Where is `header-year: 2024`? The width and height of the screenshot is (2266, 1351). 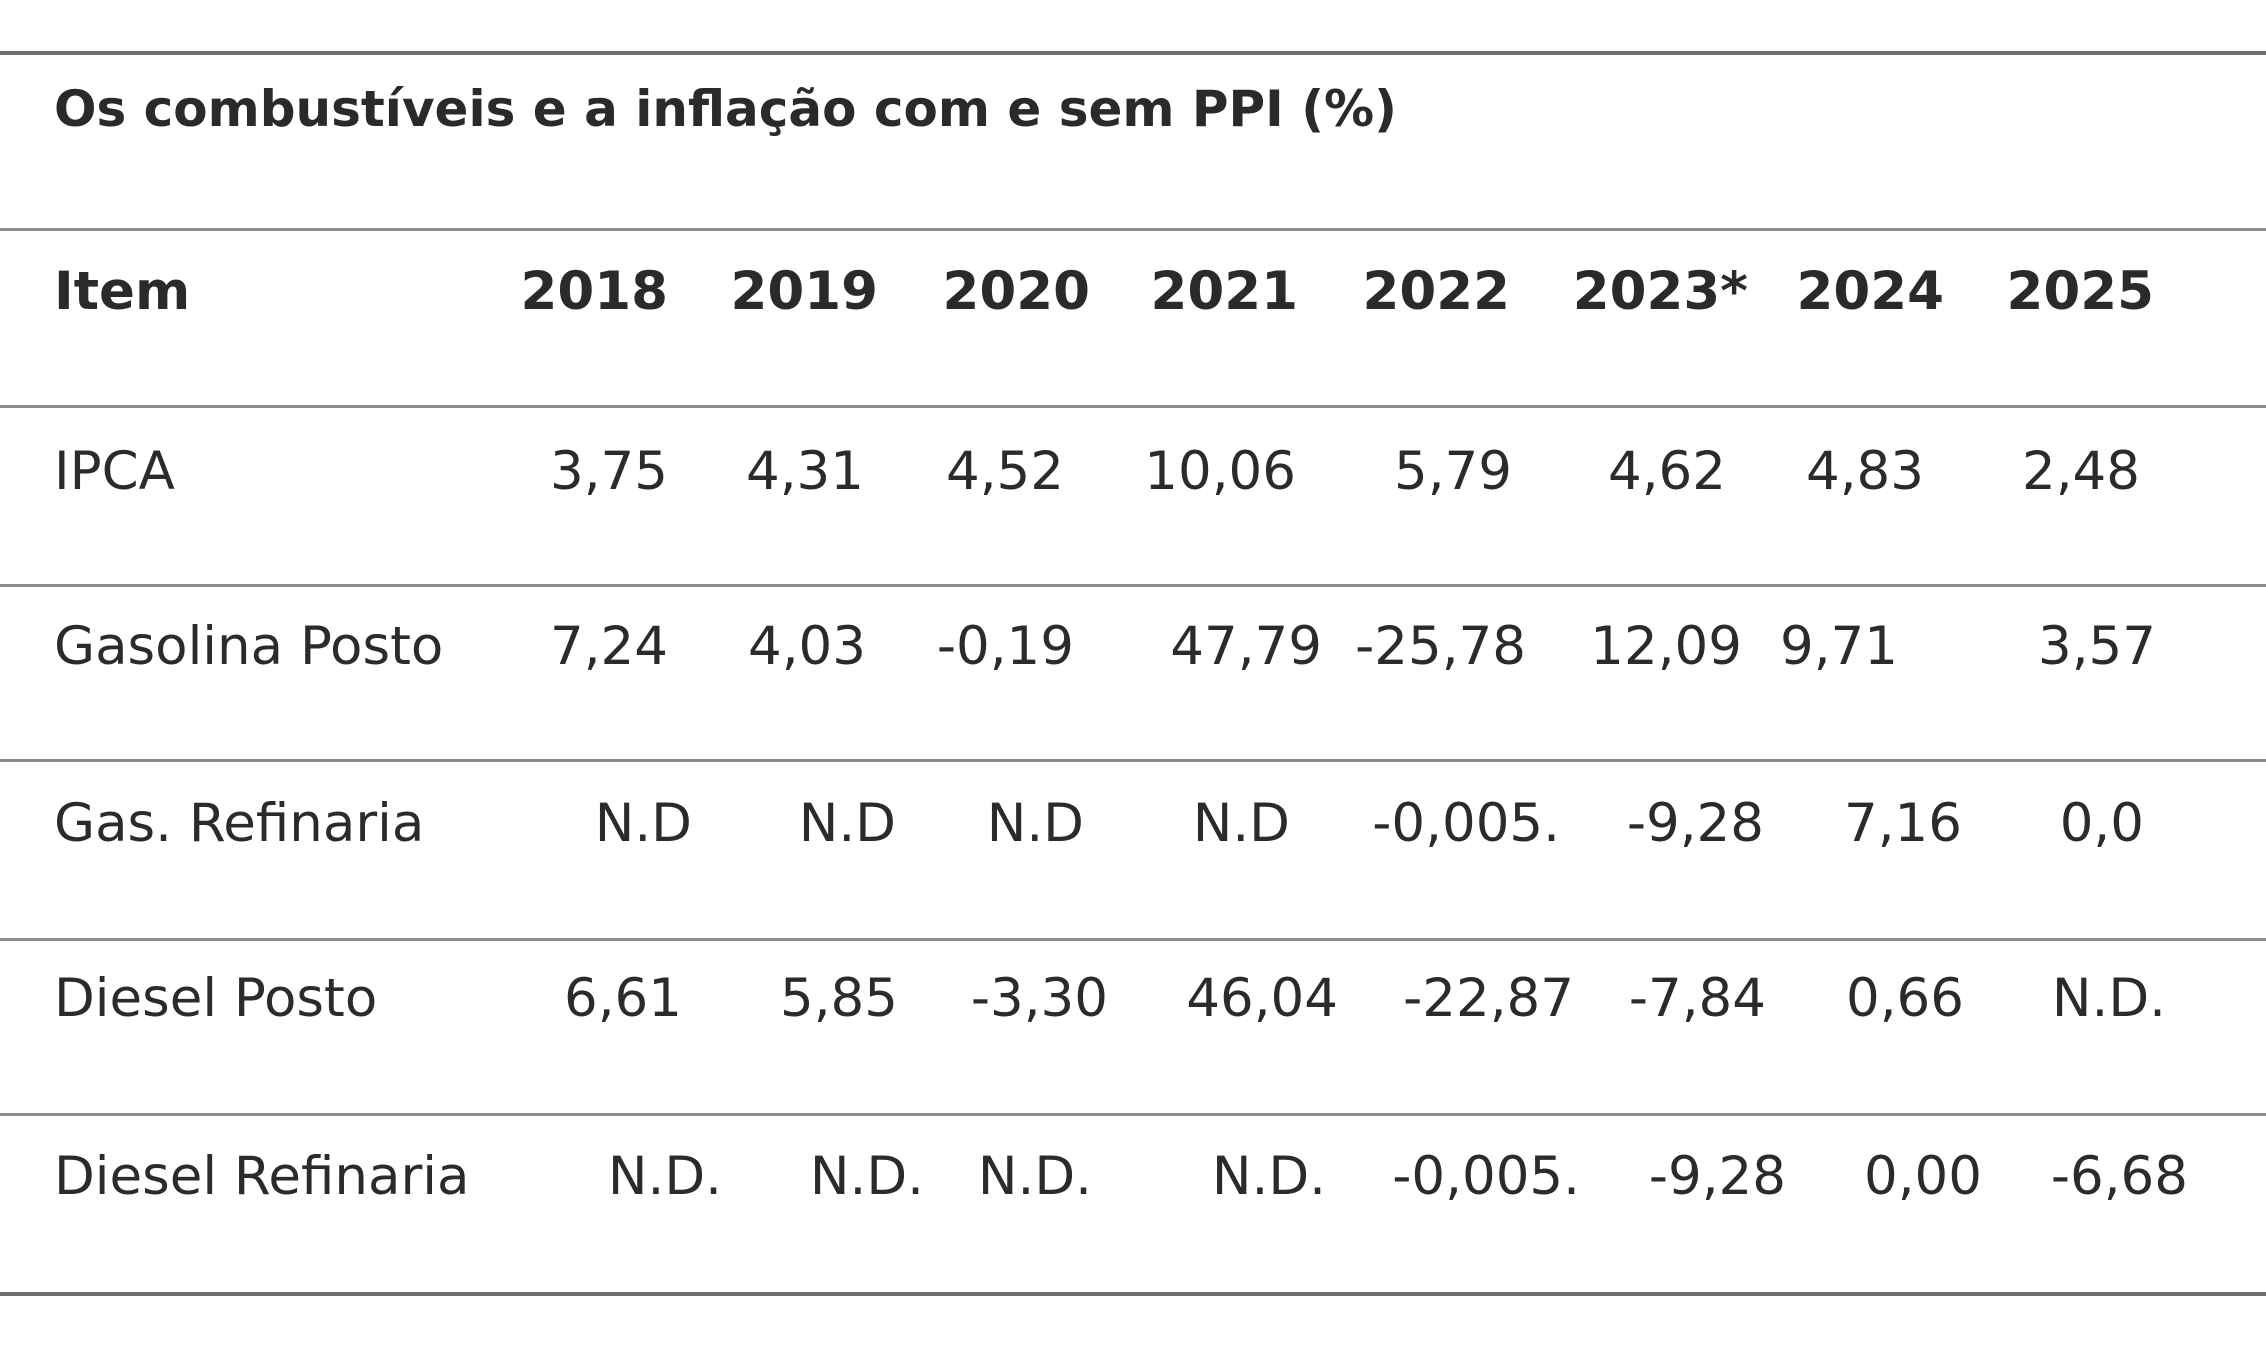
header-year: 2024 is located at coordinates (1870, 291).